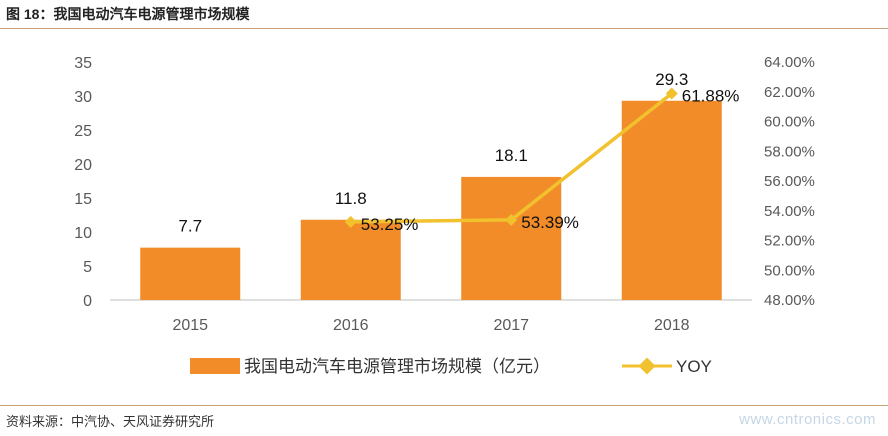 The height and width of the screenshot is (436, 888). What do you see at coordinates (390, 224) in the screenshot?
I see `yoy-value-label: 53.25%` at bounding box center [390, 224].